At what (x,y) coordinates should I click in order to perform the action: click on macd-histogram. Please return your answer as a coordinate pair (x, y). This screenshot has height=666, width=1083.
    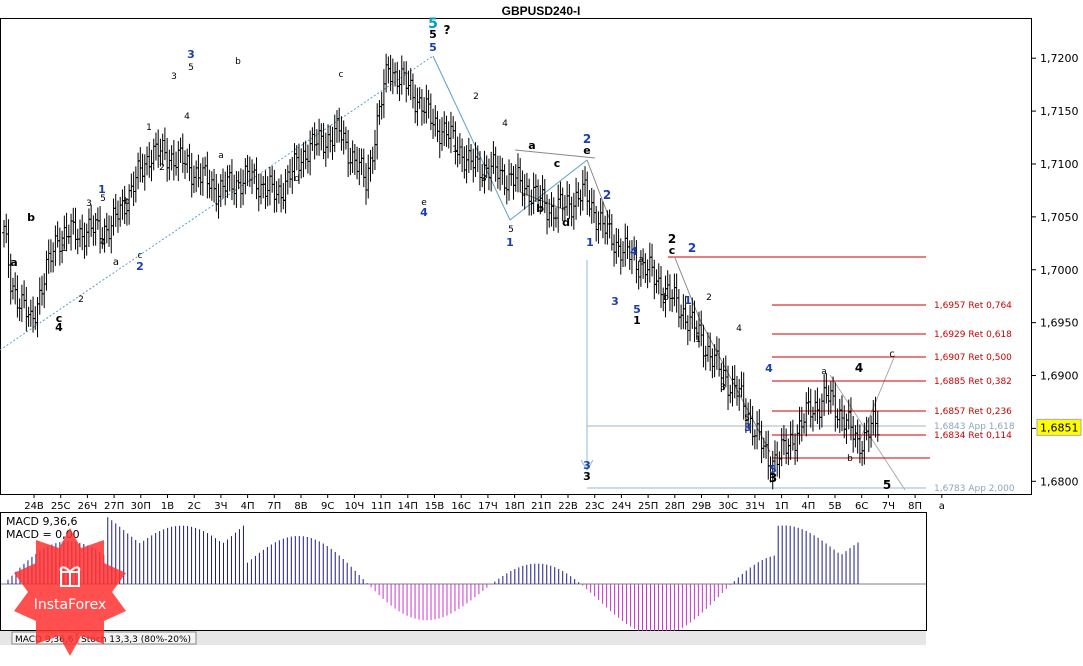
    Looking at the image, I should click on (433, 576).